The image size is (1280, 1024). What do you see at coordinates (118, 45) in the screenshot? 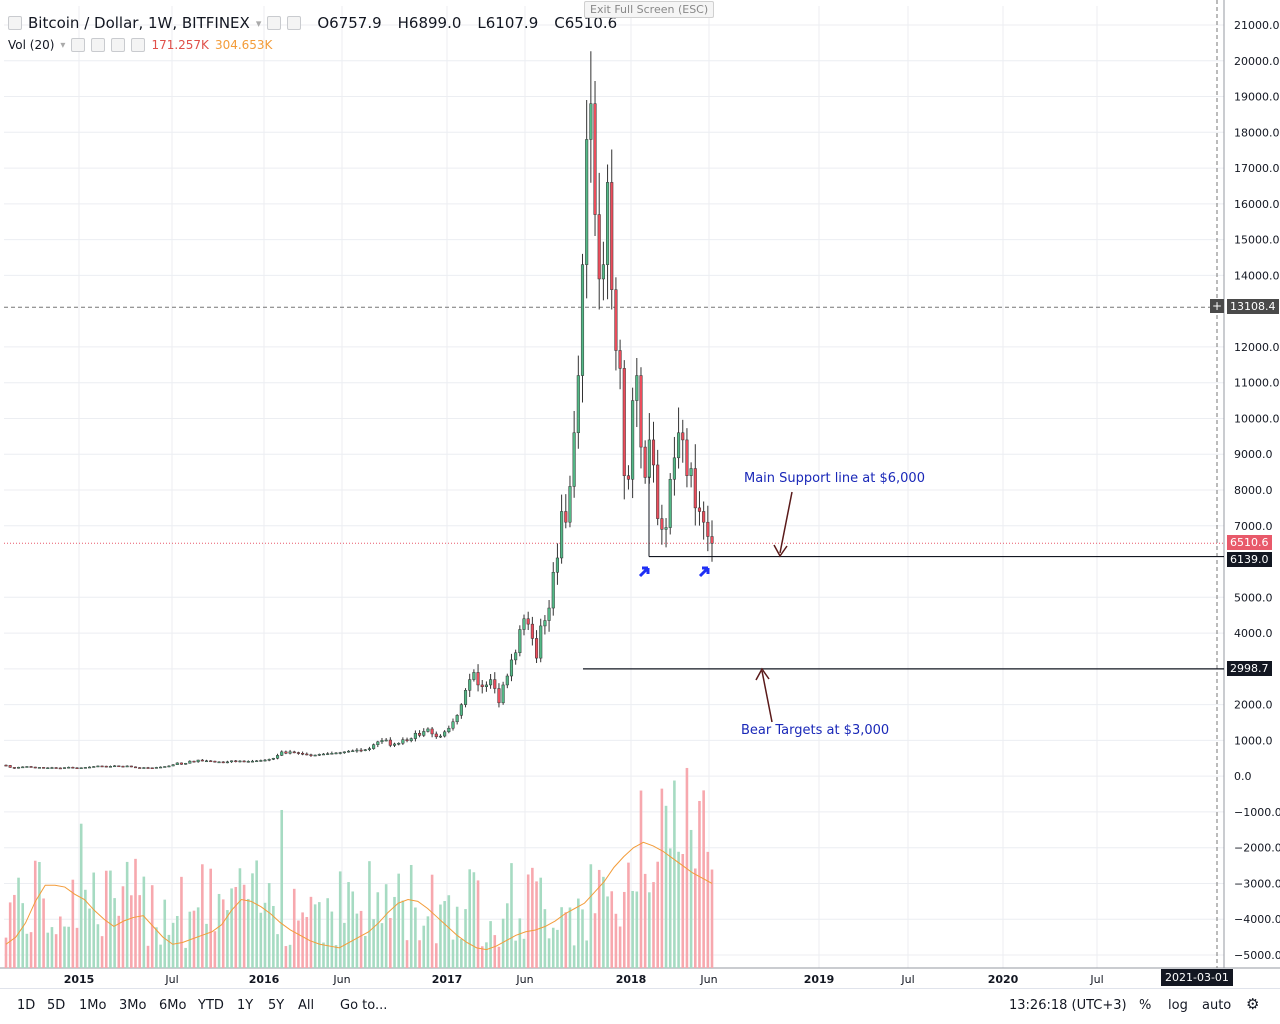
I see `add-icon` at bounding box center [118, 45].